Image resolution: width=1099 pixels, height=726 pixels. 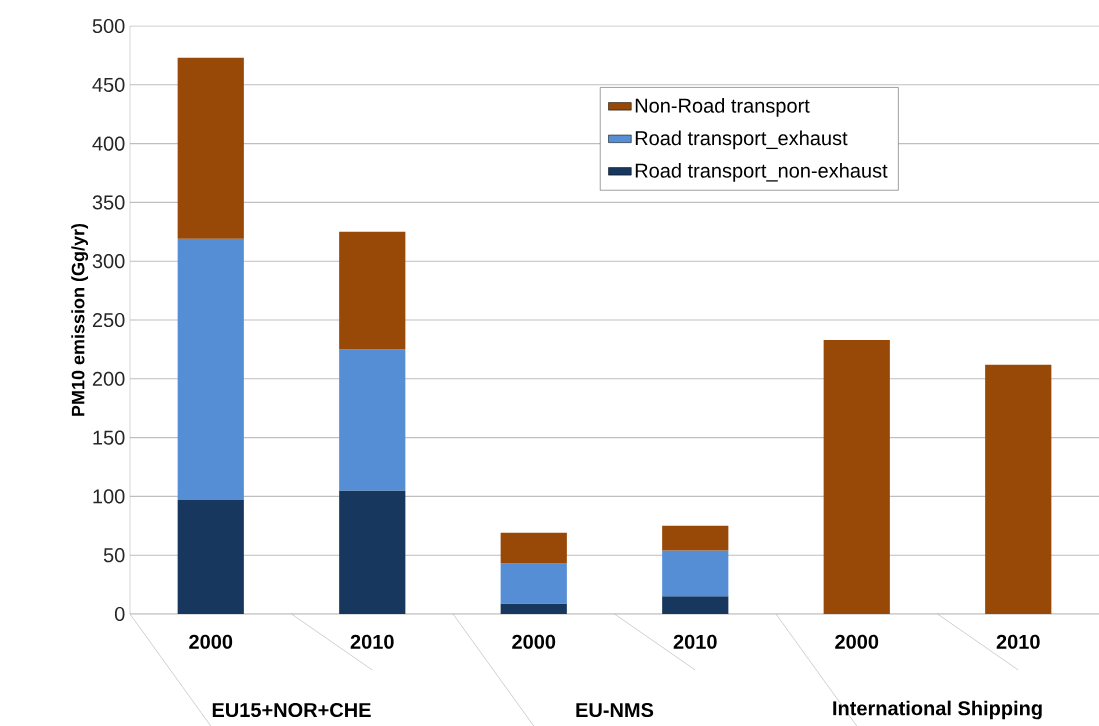 I want to click on text: International Shipping, so click(x=937, y=710).